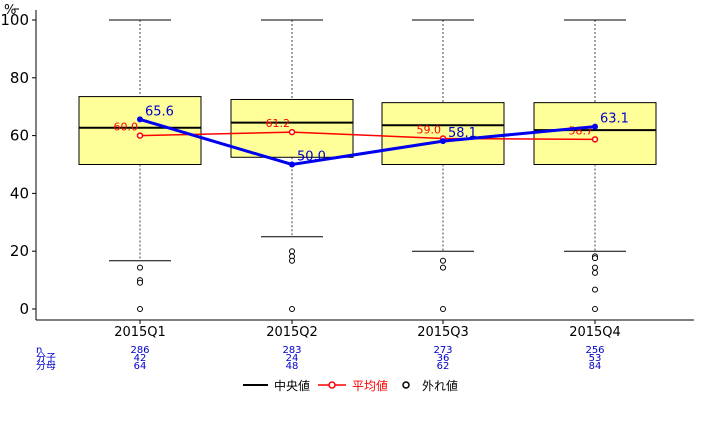 The height and width of the screenshot is (426, 720). Describe the element at coordinates (19, 193) in the screenshot. I see `y-tick-label: 40` at that location.